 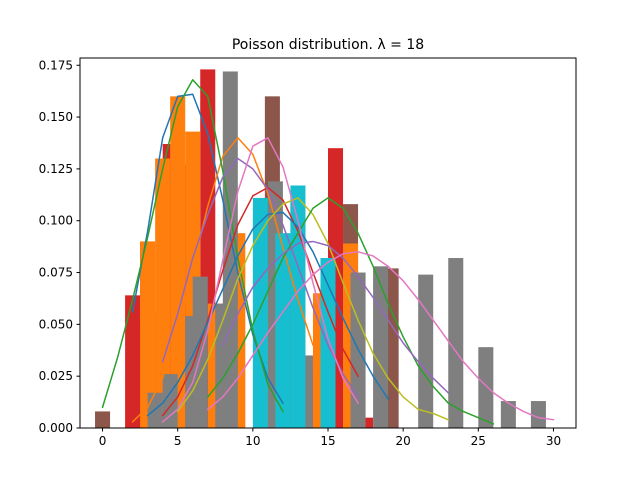 What do you see at coordinates (56, 273) in the screenshot?
I see `y-tick-label: 0.075` at bounding box center [56, 273].